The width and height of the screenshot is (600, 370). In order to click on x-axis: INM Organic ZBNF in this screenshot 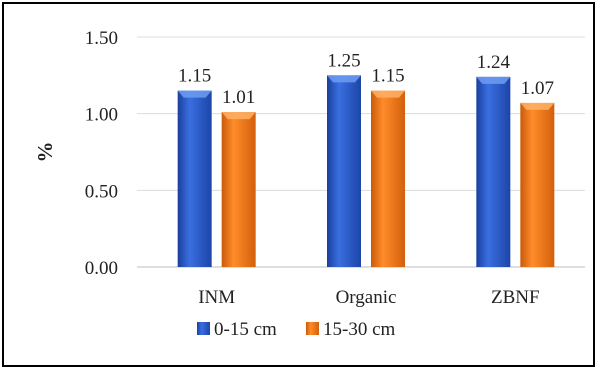, I will do `click(368, 297)`.